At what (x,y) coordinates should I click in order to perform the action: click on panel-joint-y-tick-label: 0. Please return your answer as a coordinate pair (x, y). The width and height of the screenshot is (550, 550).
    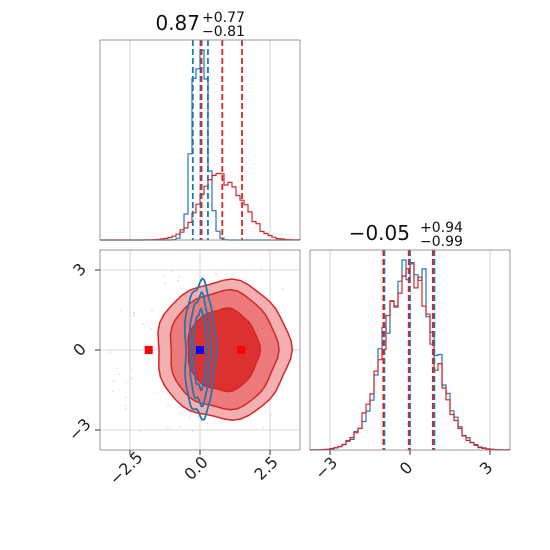
    Looking at the image, I should click on (79, 349).